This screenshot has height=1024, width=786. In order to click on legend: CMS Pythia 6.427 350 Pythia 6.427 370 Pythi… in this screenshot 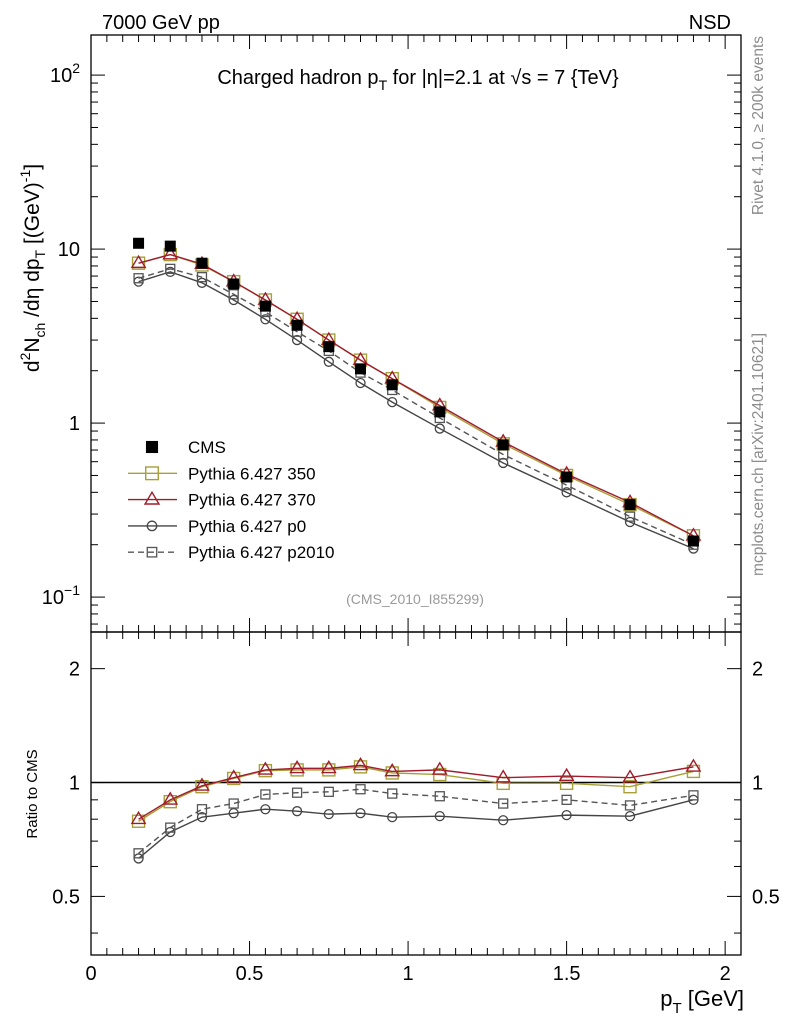, I will do `click(231, 500)`.